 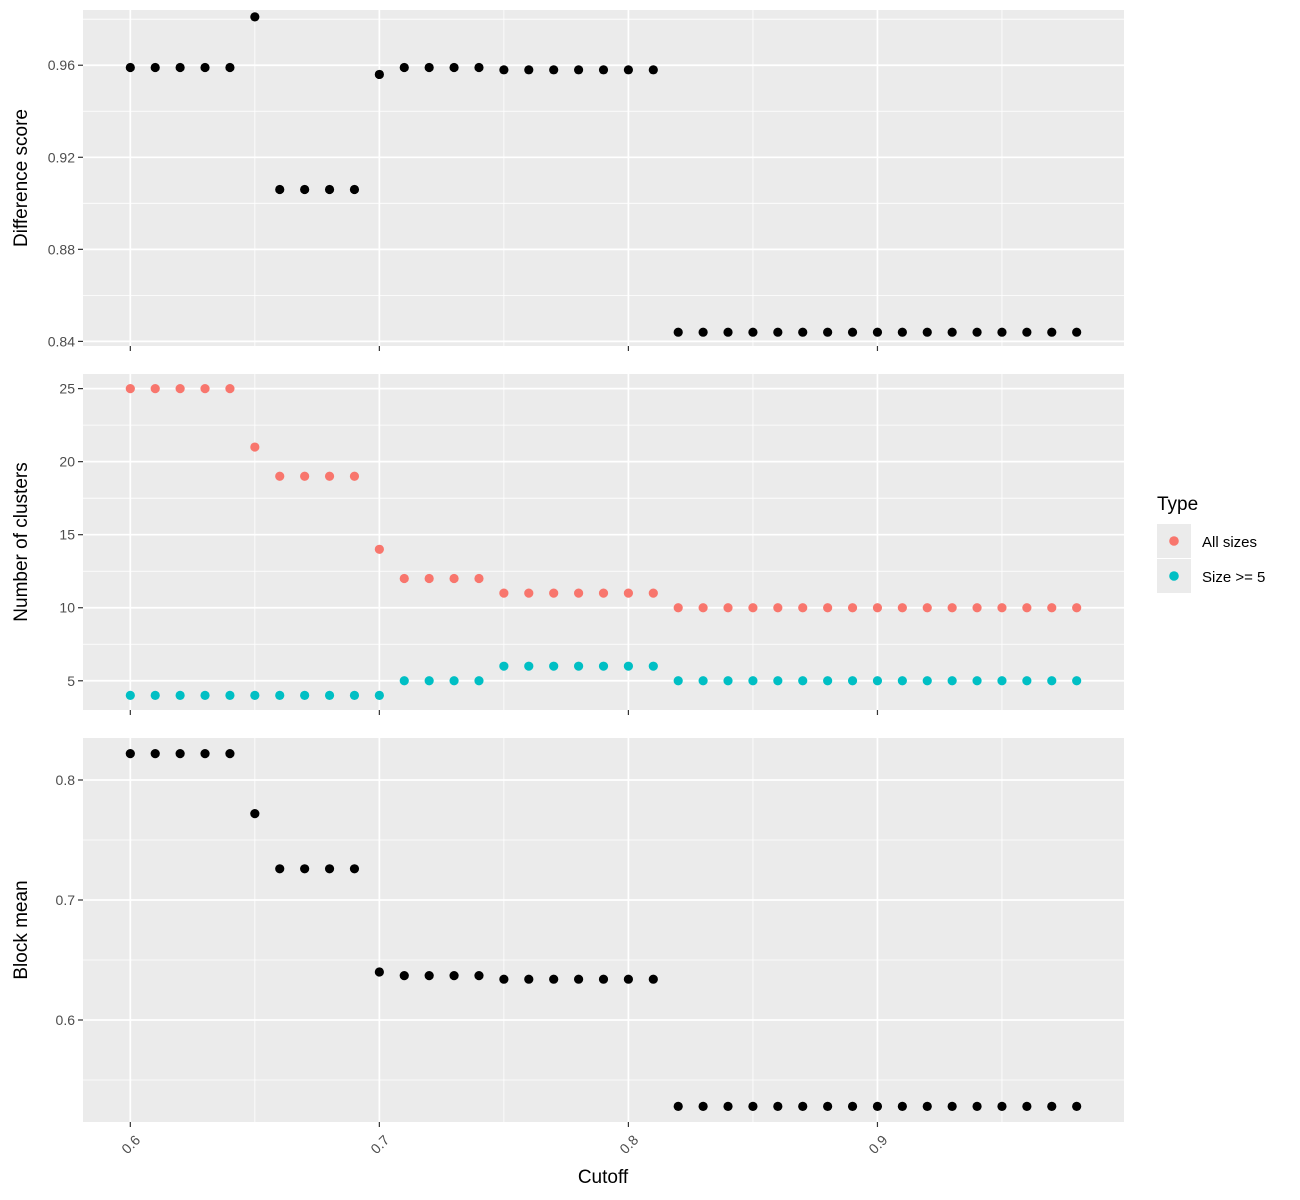 What do you see at coordinates (130, 1144) in the screenshot?
I see `x-tick-label: 0.6` at bounding box center [130, 1144].